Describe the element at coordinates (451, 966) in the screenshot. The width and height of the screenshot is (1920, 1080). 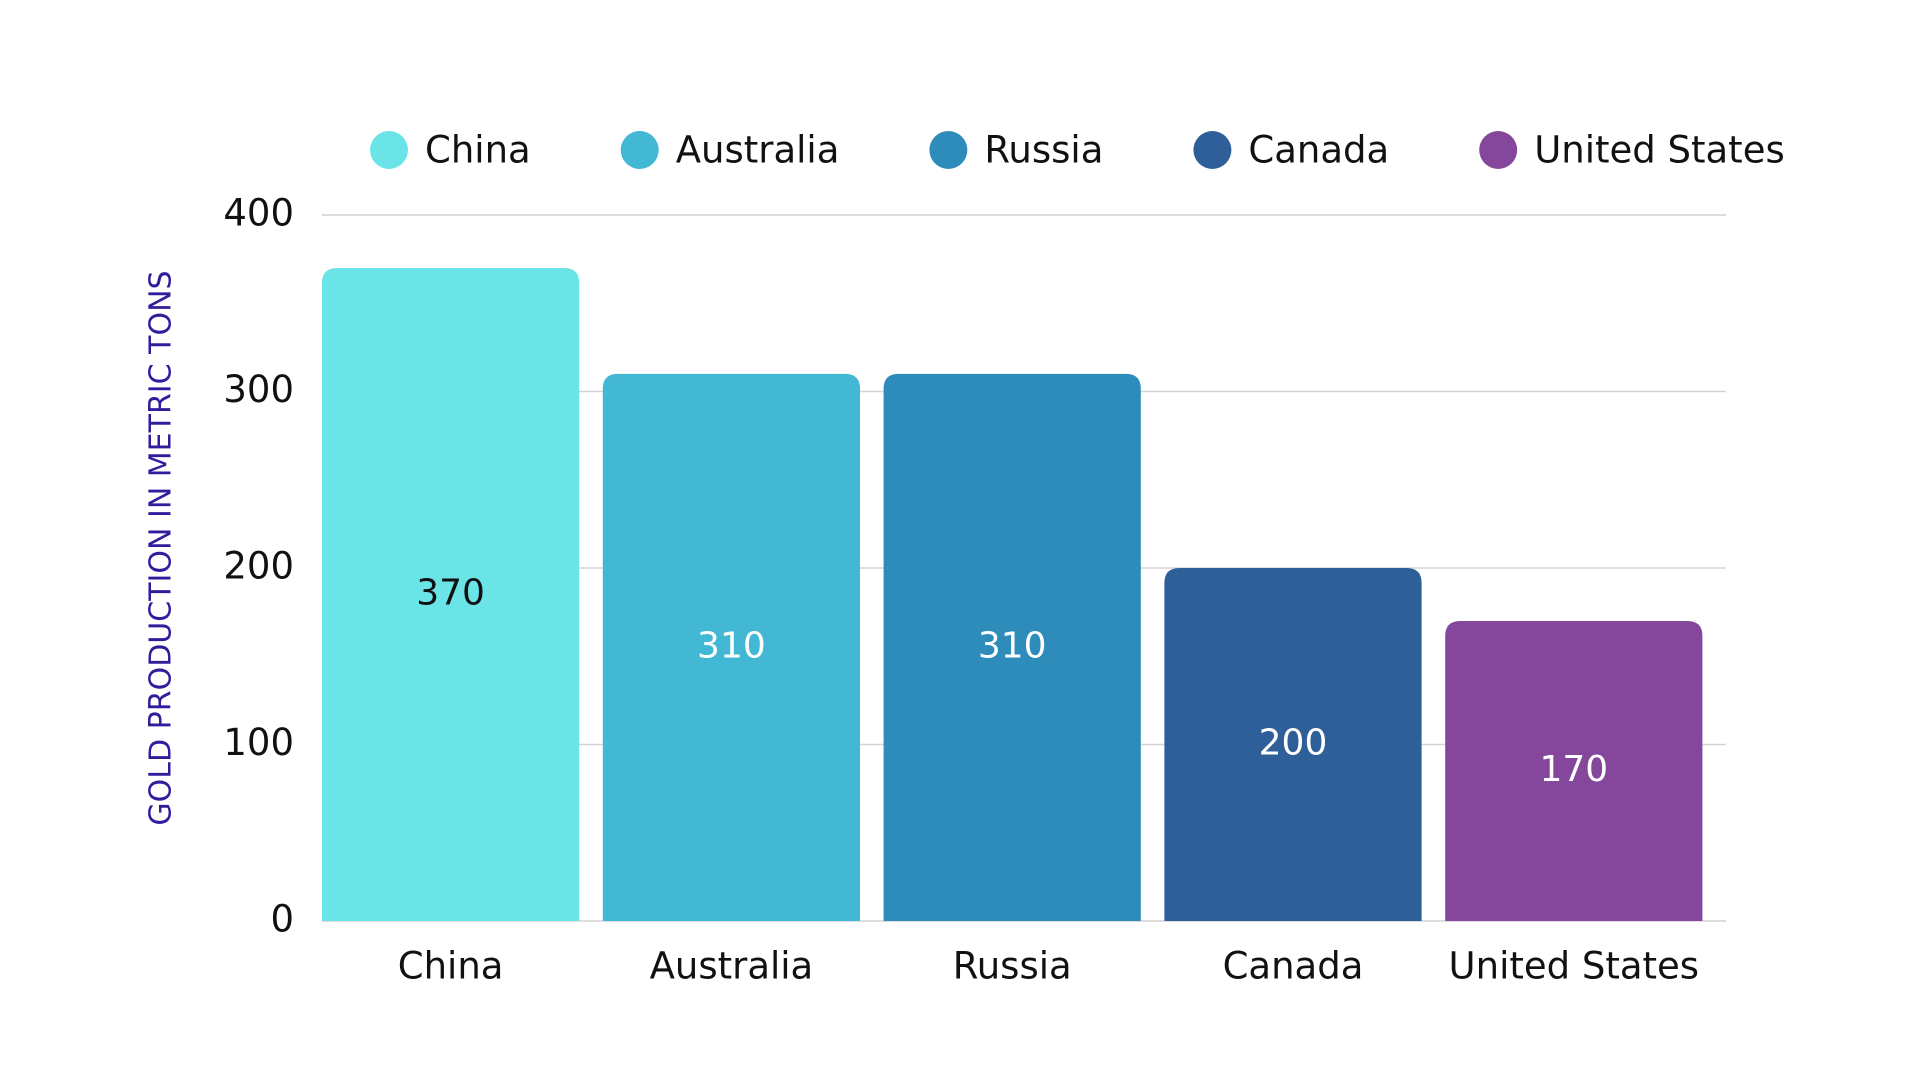
I see `x-tick-label: China` at that location.